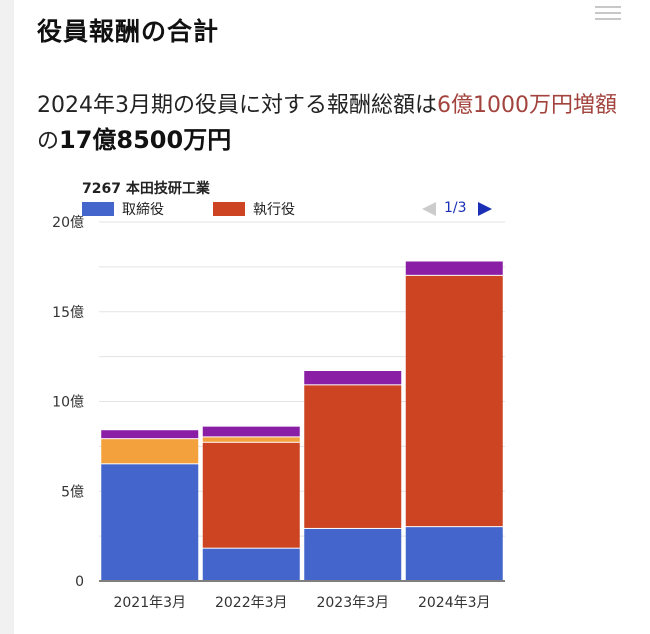 Image resolution: width=650 pixels, height=634 pixels. I want to click on triangle-left-icon, so click(429, 209).